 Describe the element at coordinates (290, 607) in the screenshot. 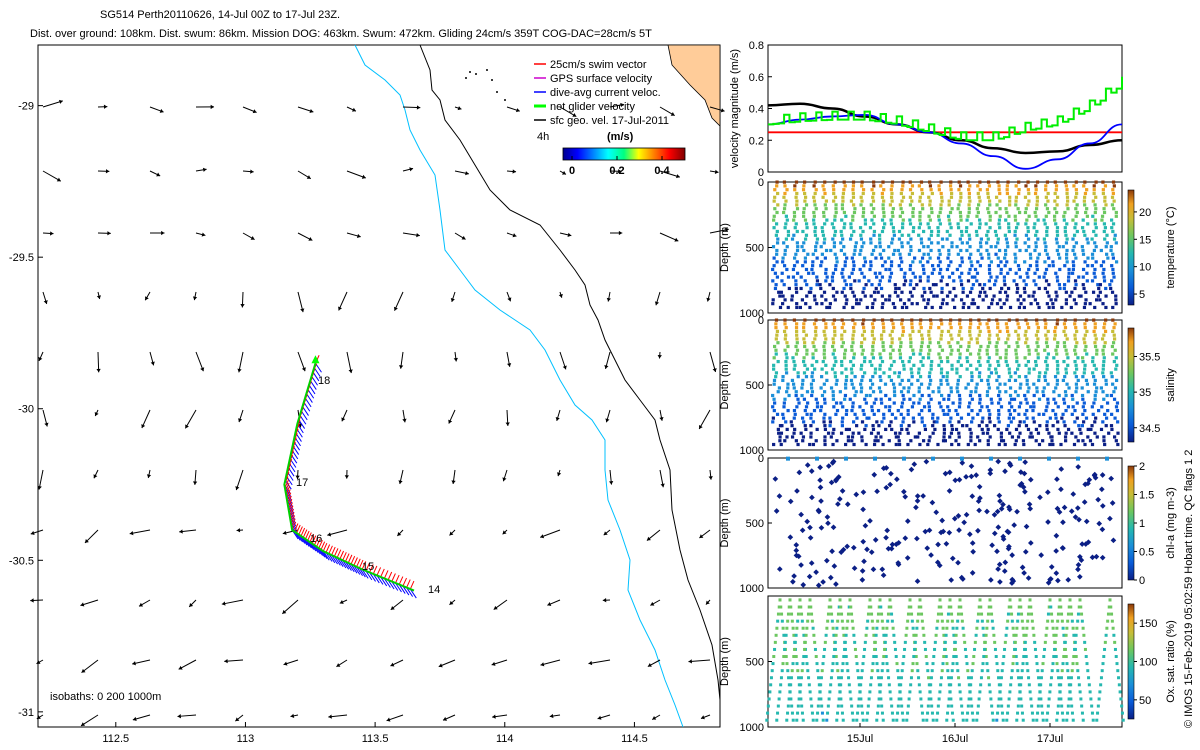

I see `vector-shaft` at that location.